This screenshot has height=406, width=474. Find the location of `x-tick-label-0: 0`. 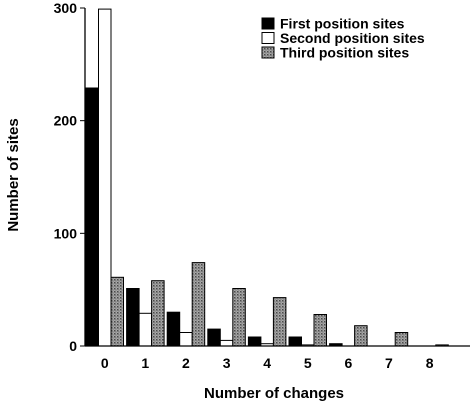

x-tick-label-0: 0 is located at coordinates (105, 363).